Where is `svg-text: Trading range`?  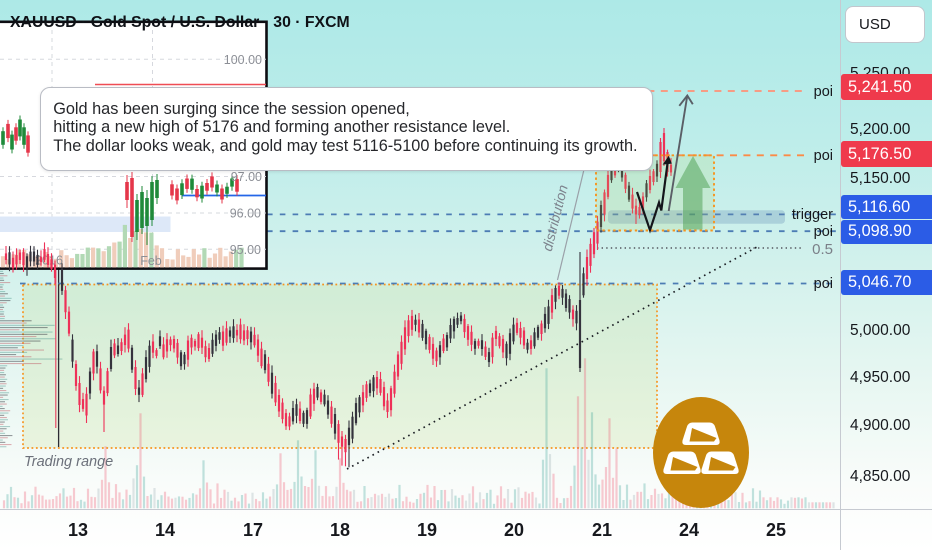 svg-text: Trading range is located at coordinates (68, 462).